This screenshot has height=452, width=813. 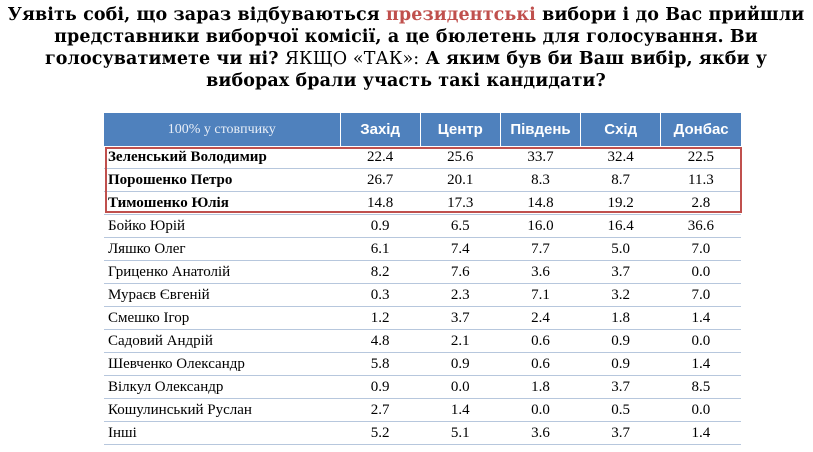 I want to click on value-cell: 11.3, so click(x=700, y=180).